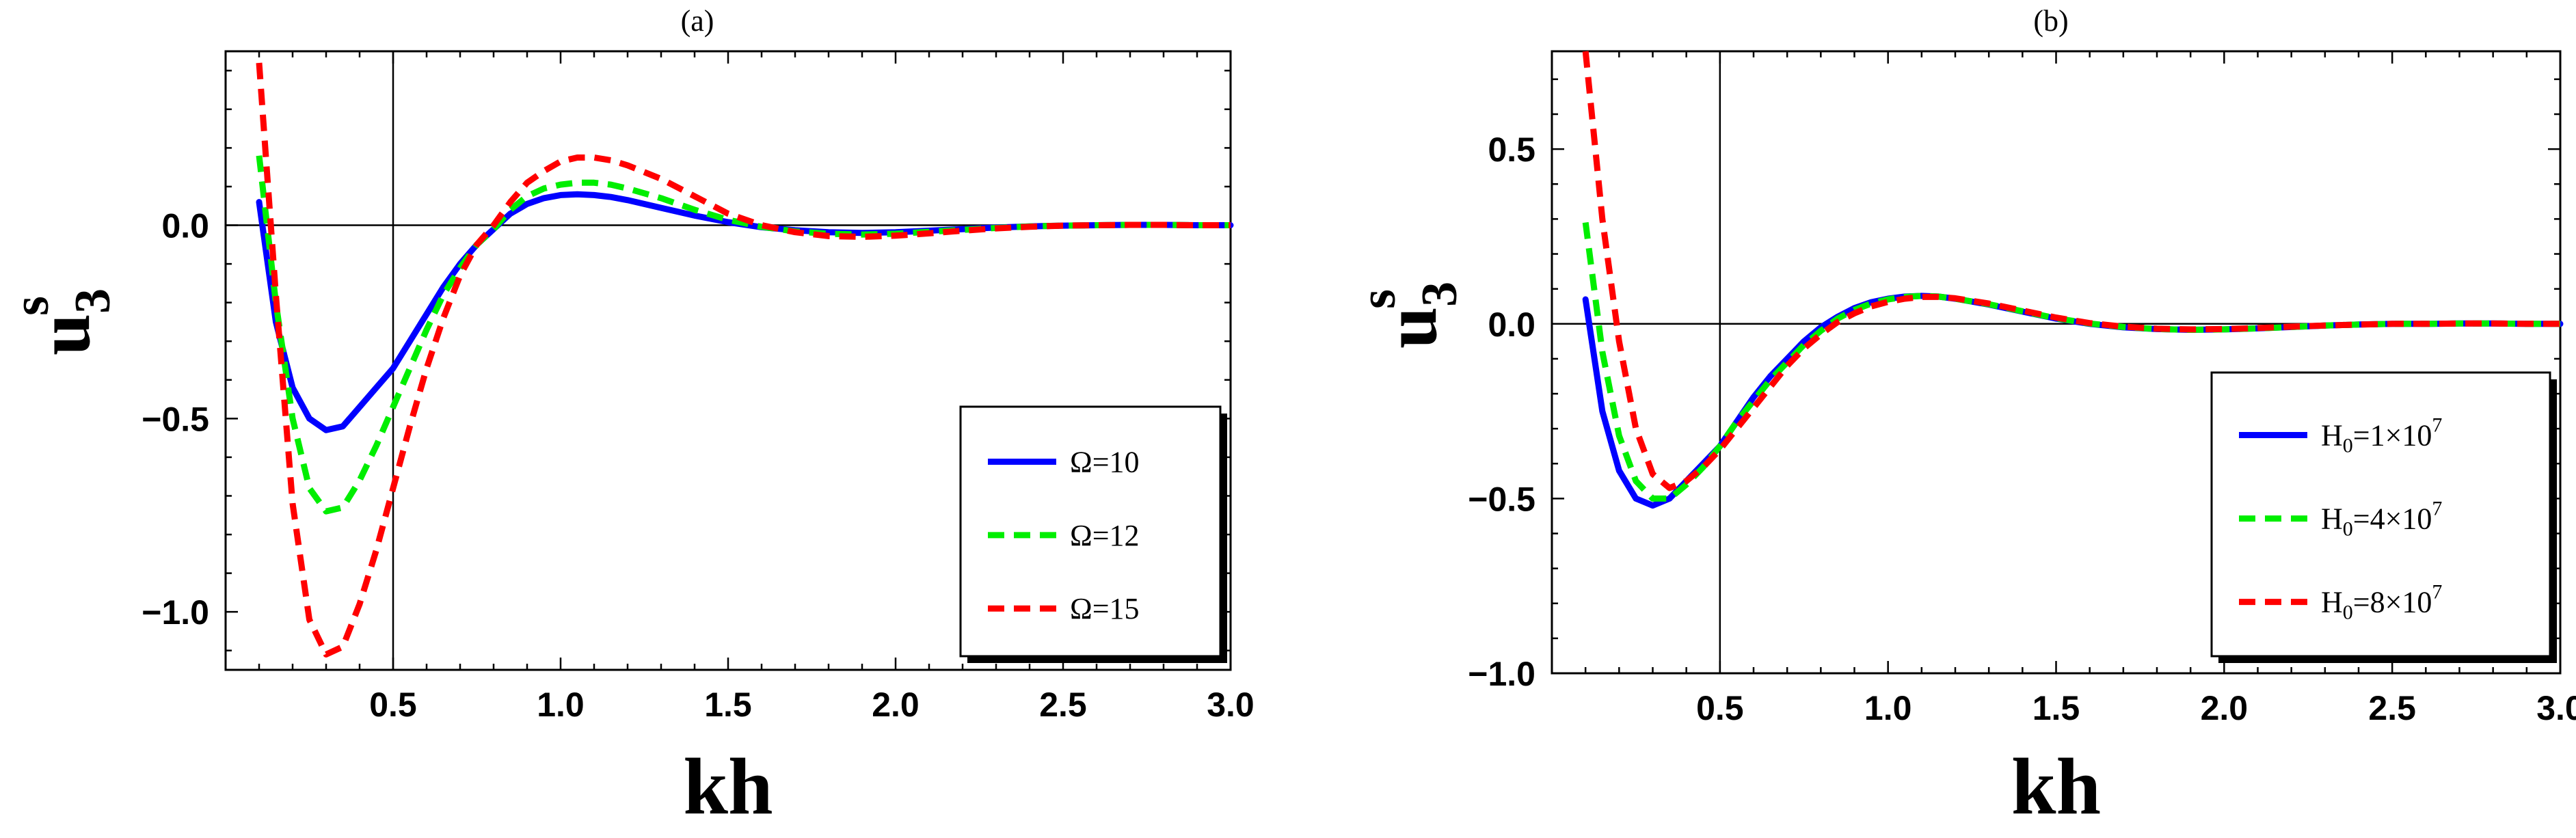  I want to click on legend-label-3: Ω=15, so click(1105, 608).